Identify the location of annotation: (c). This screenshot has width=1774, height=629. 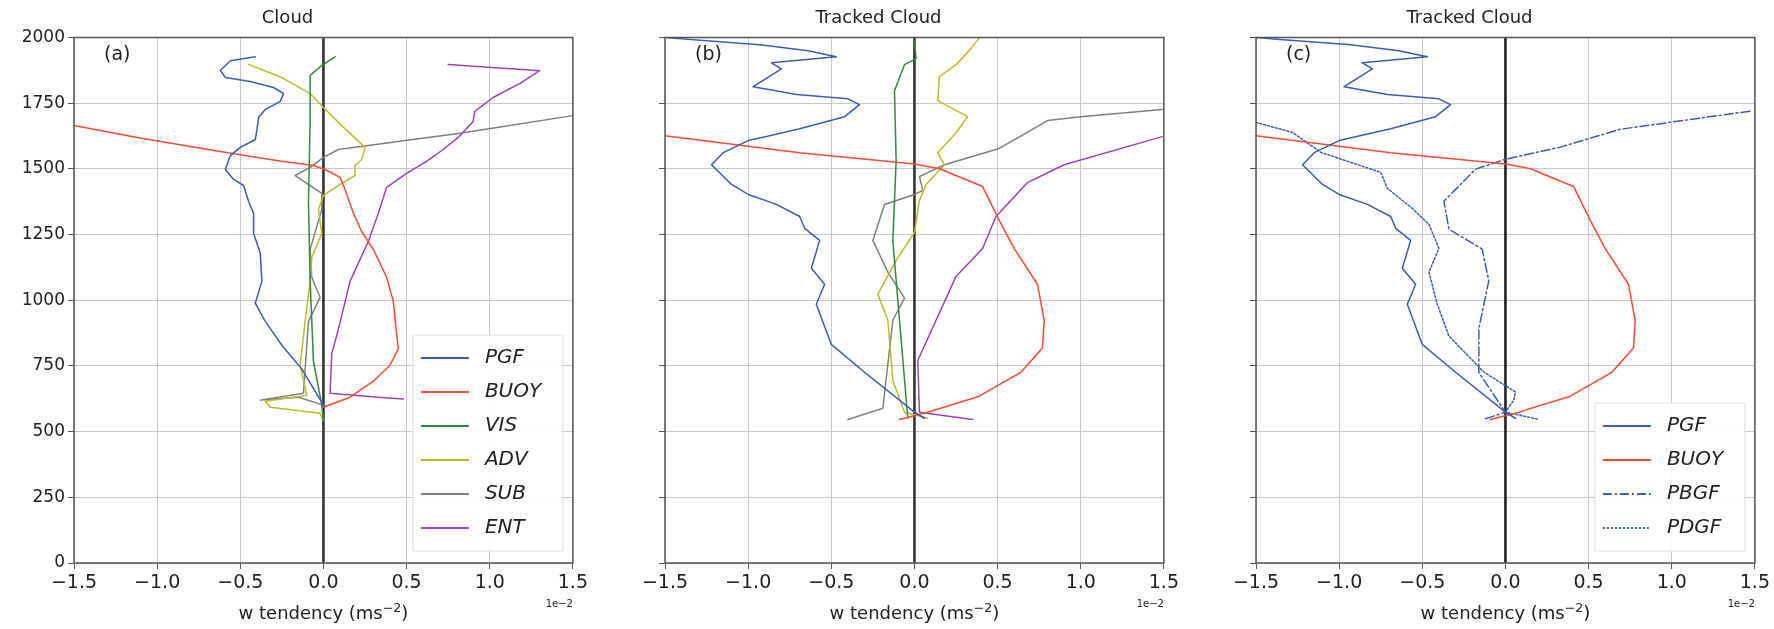
(1299, 53).